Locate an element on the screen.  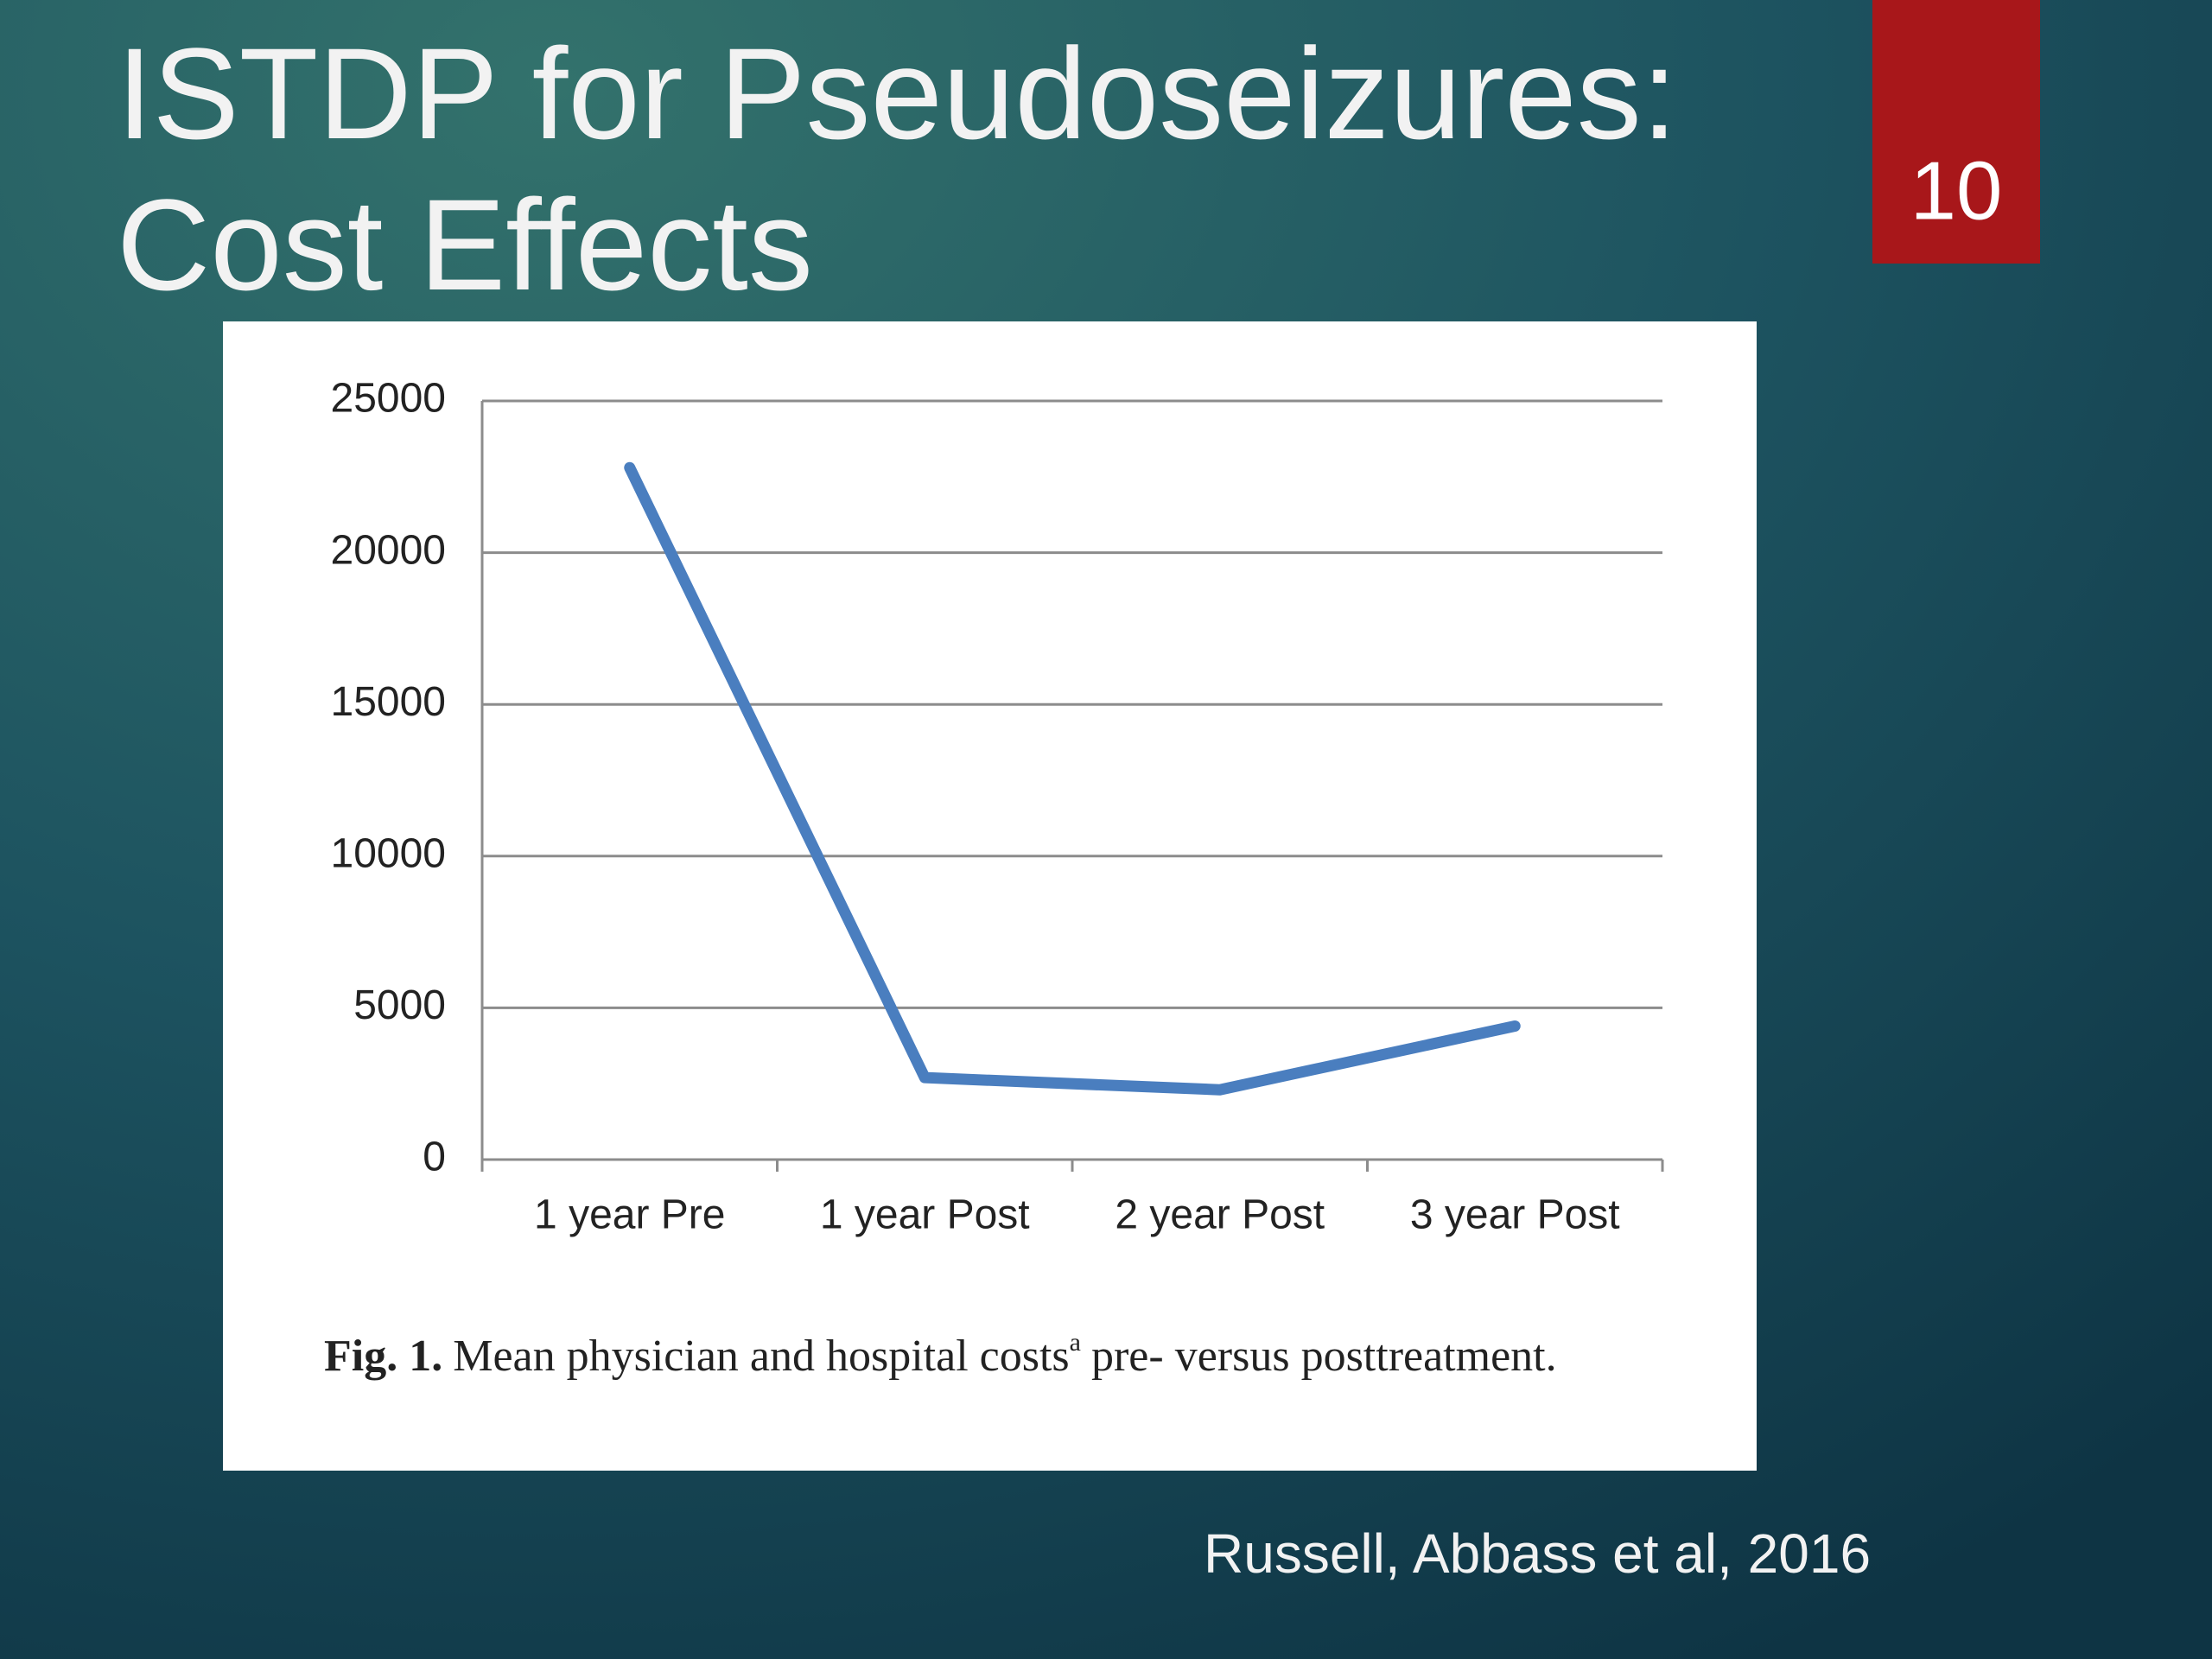
slide-number-box is located at coordinates (1956, 132).